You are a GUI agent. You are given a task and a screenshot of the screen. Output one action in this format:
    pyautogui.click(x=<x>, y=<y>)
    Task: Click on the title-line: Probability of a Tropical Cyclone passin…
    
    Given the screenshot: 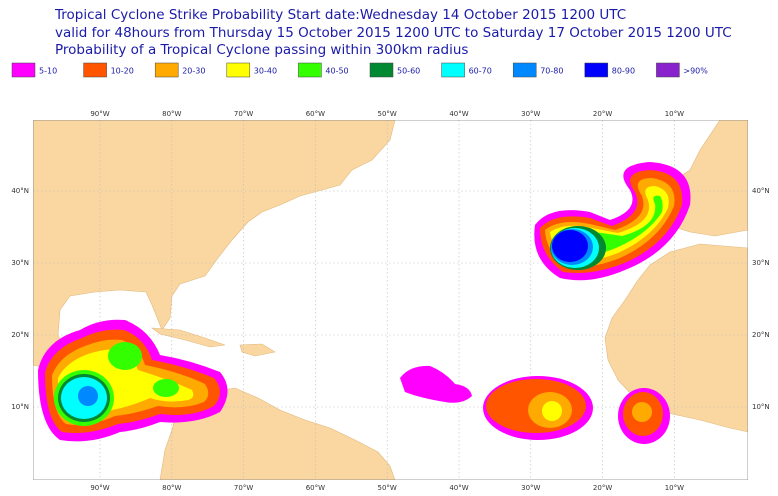 What is the action you would take?
    pyautogui.click(x=261, y=50)
    